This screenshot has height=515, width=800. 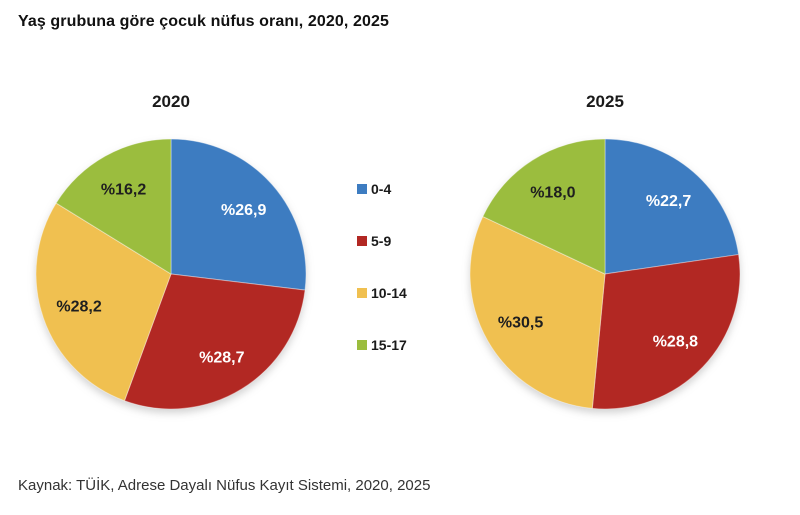 I want to click on pie-value-label-15-17: %16,2, so click(x=123, y=190).